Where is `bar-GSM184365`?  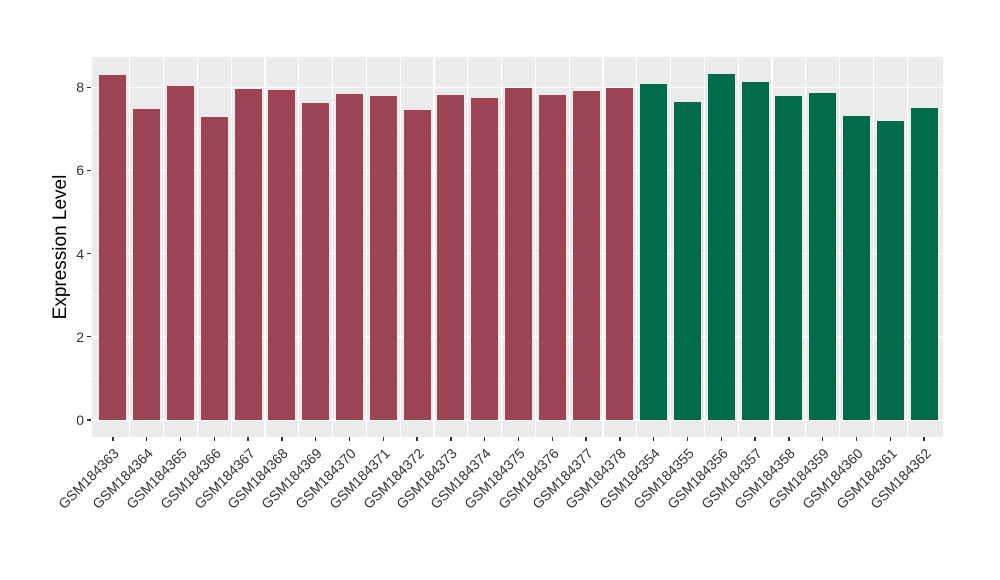 bar-GSM184365 is located at coordinates (180, 253).